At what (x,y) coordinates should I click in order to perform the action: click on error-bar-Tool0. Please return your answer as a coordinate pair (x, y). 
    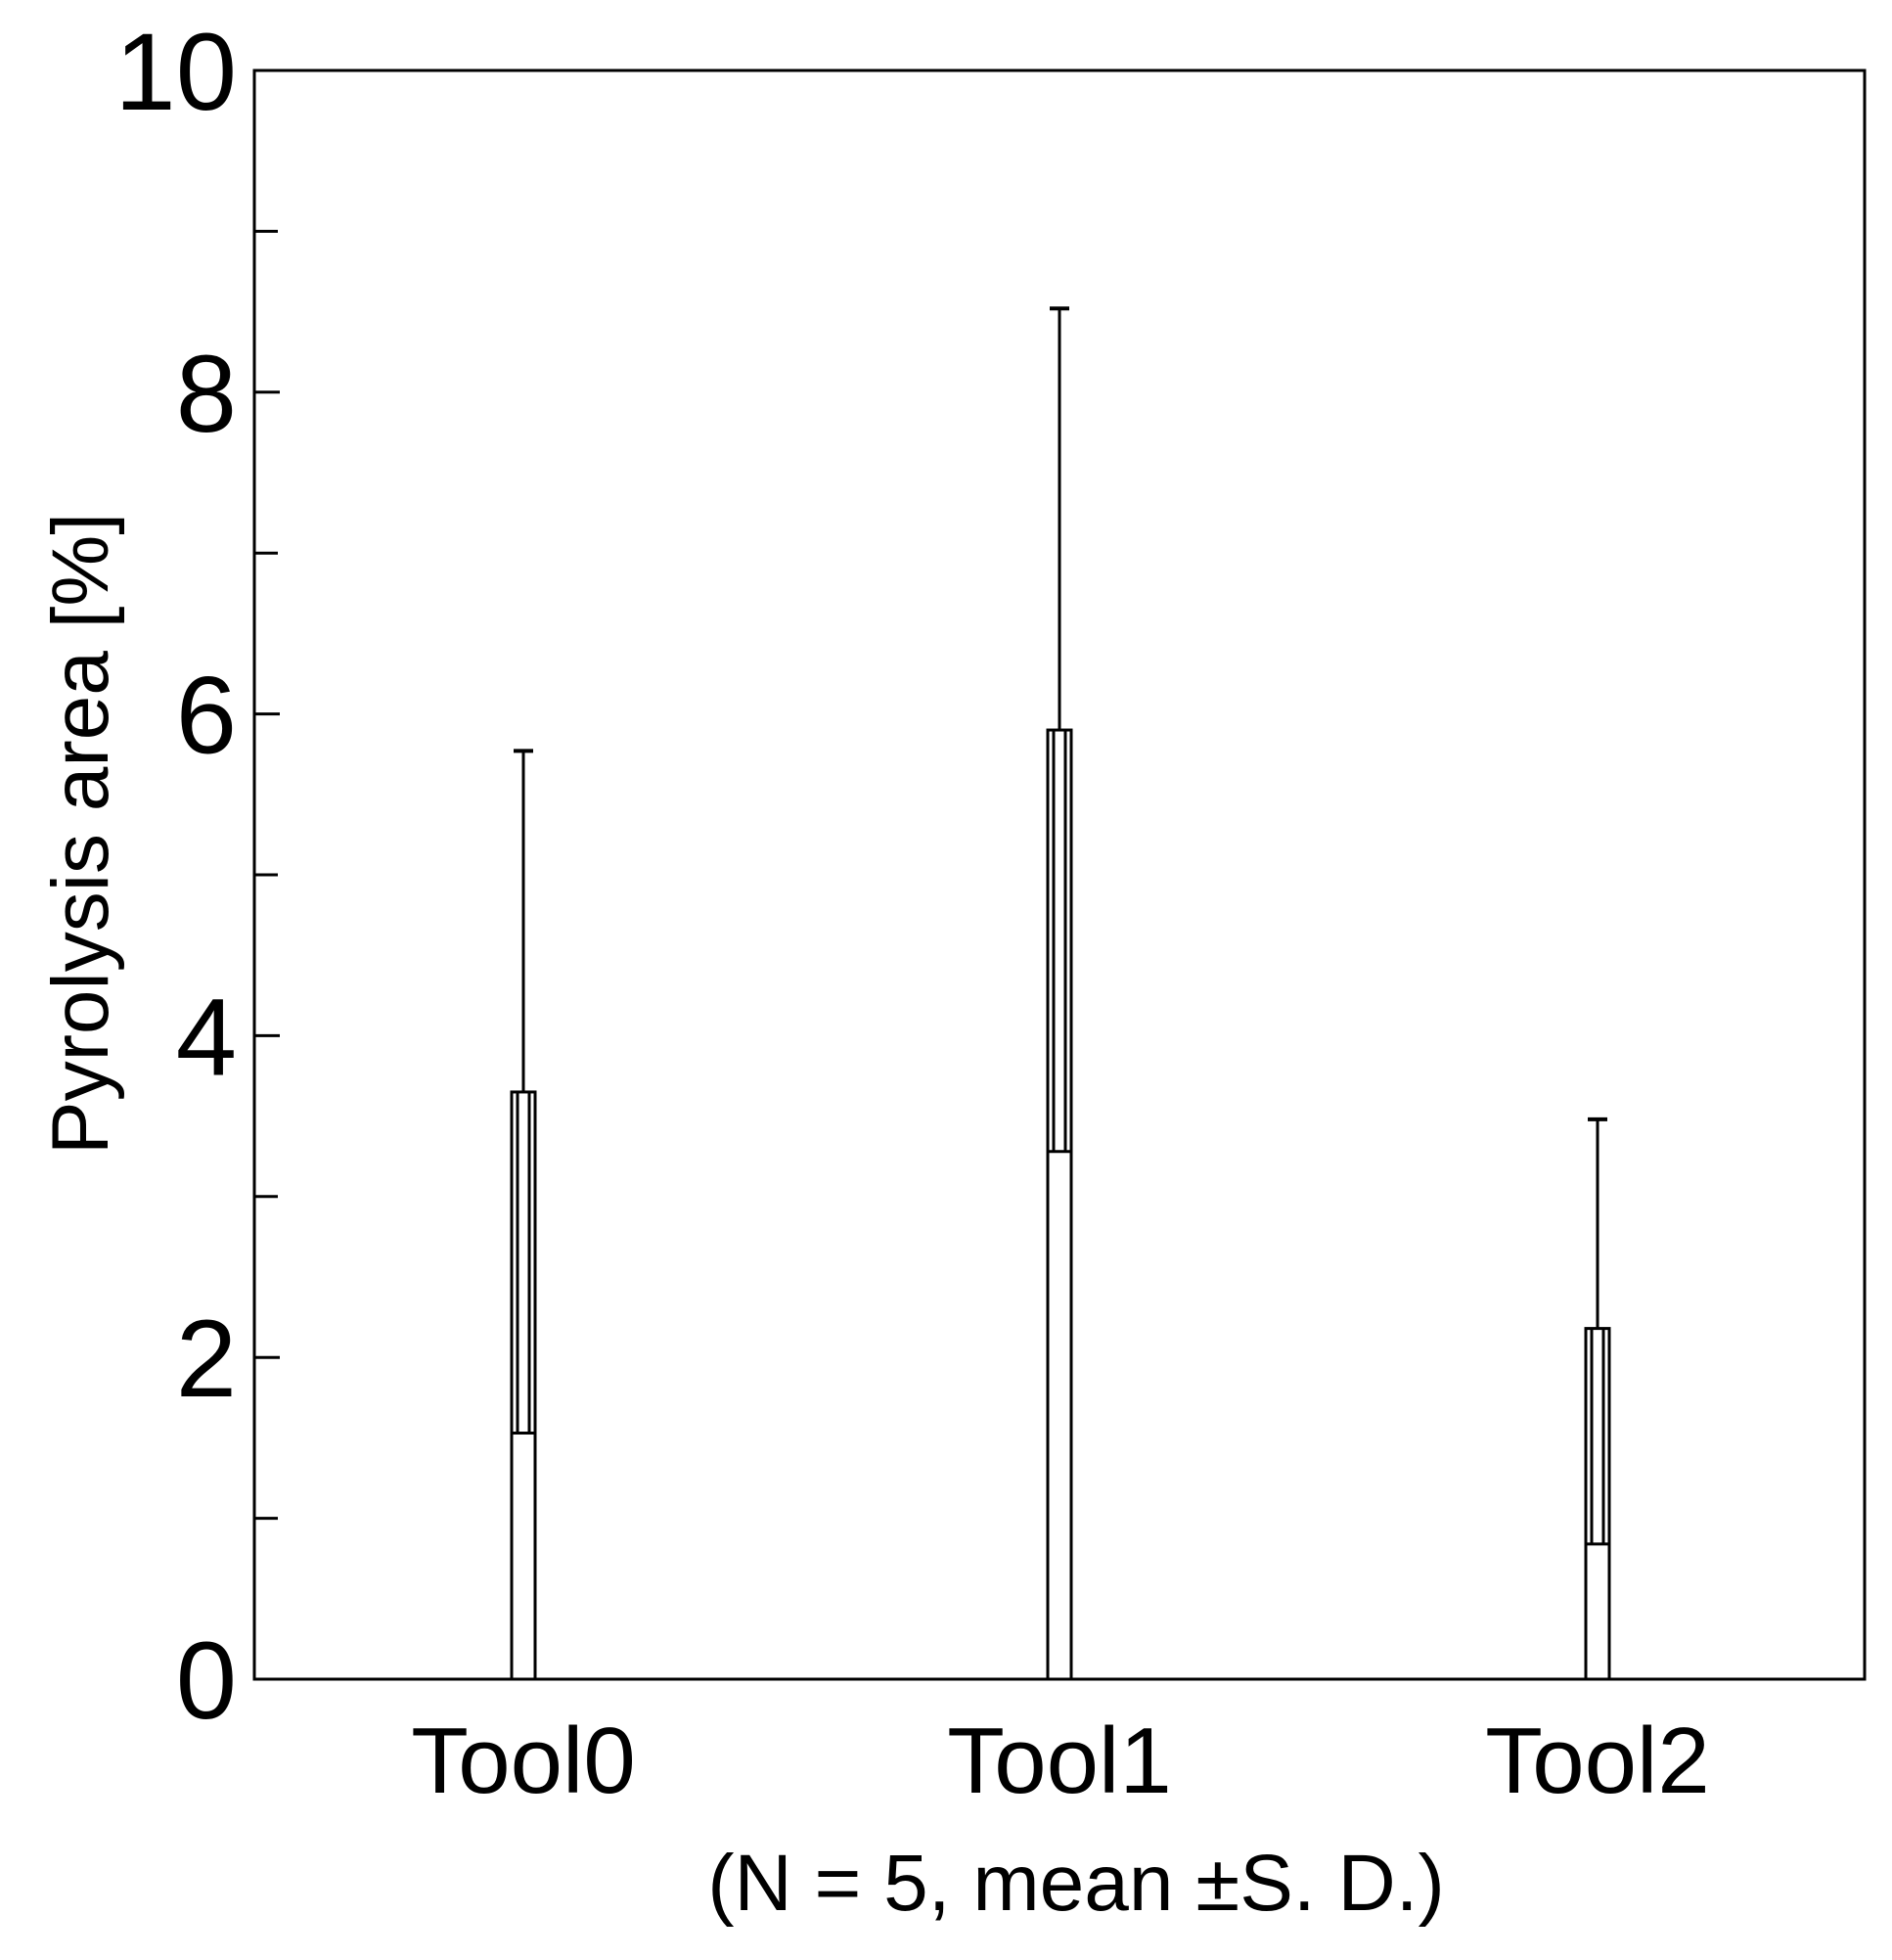
    Looking at the image, I should click on (523, 1092).